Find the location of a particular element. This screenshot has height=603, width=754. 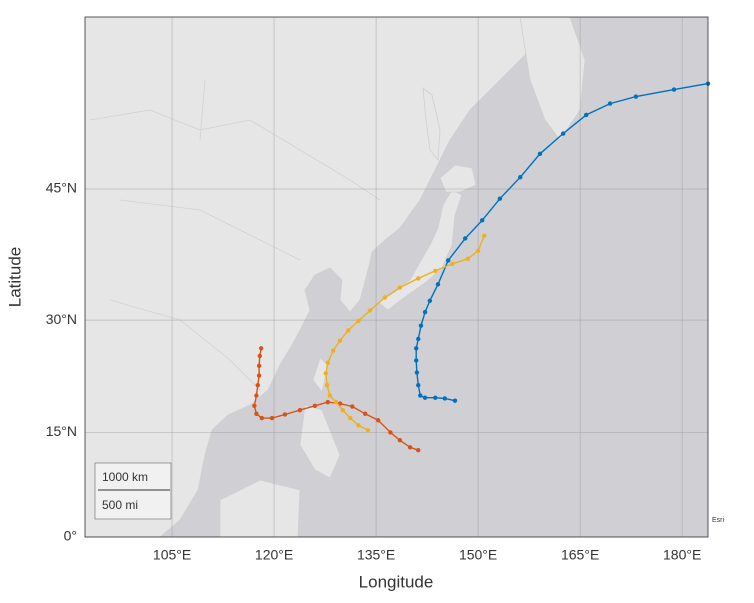

y-tick-label: 0° is located at coordinates (70, 536).